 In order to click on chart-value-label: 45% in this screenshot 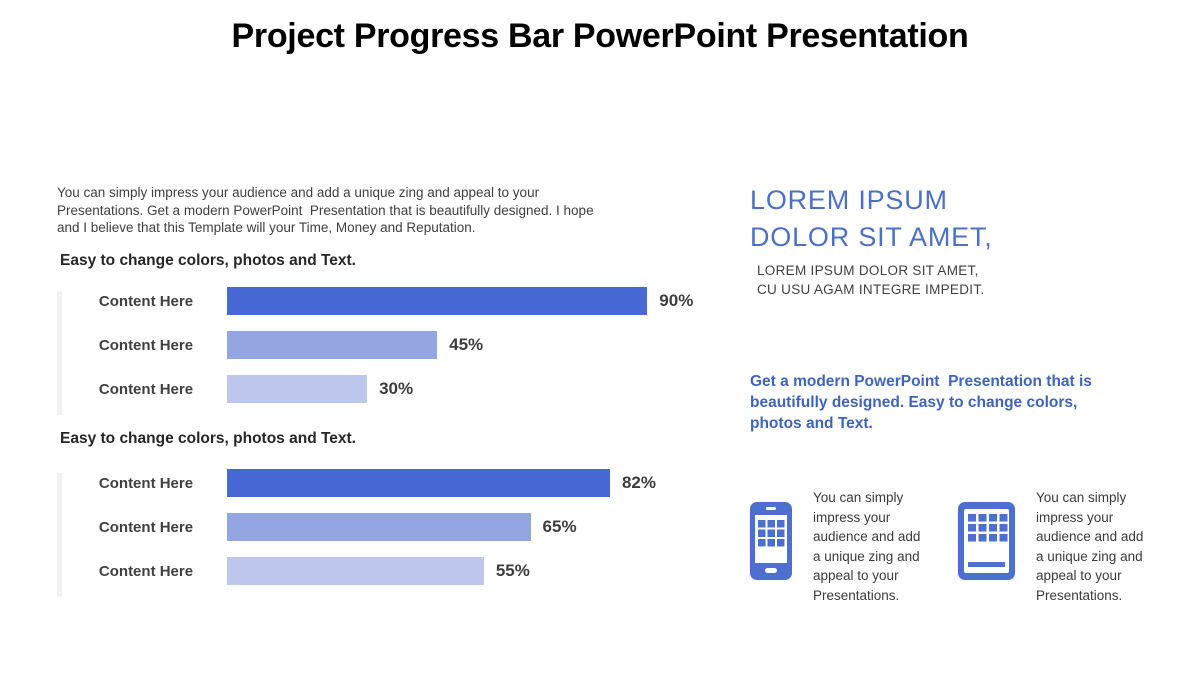, I will do `click(466, 344)`.